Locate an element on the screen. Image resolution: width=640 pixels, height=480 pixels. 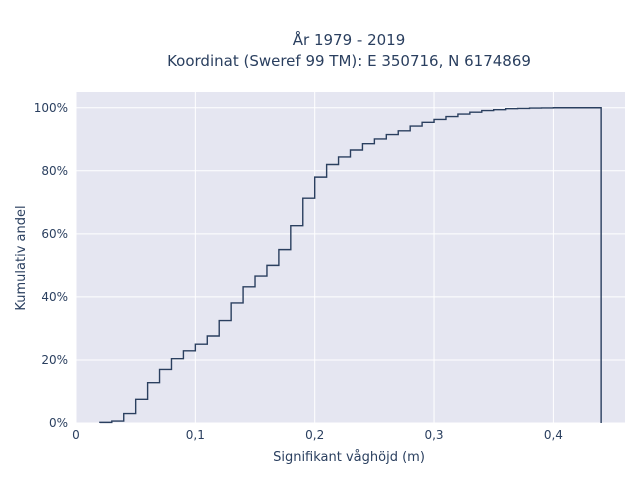
y-tick-label: 40% is located at coordinates (54, 297).